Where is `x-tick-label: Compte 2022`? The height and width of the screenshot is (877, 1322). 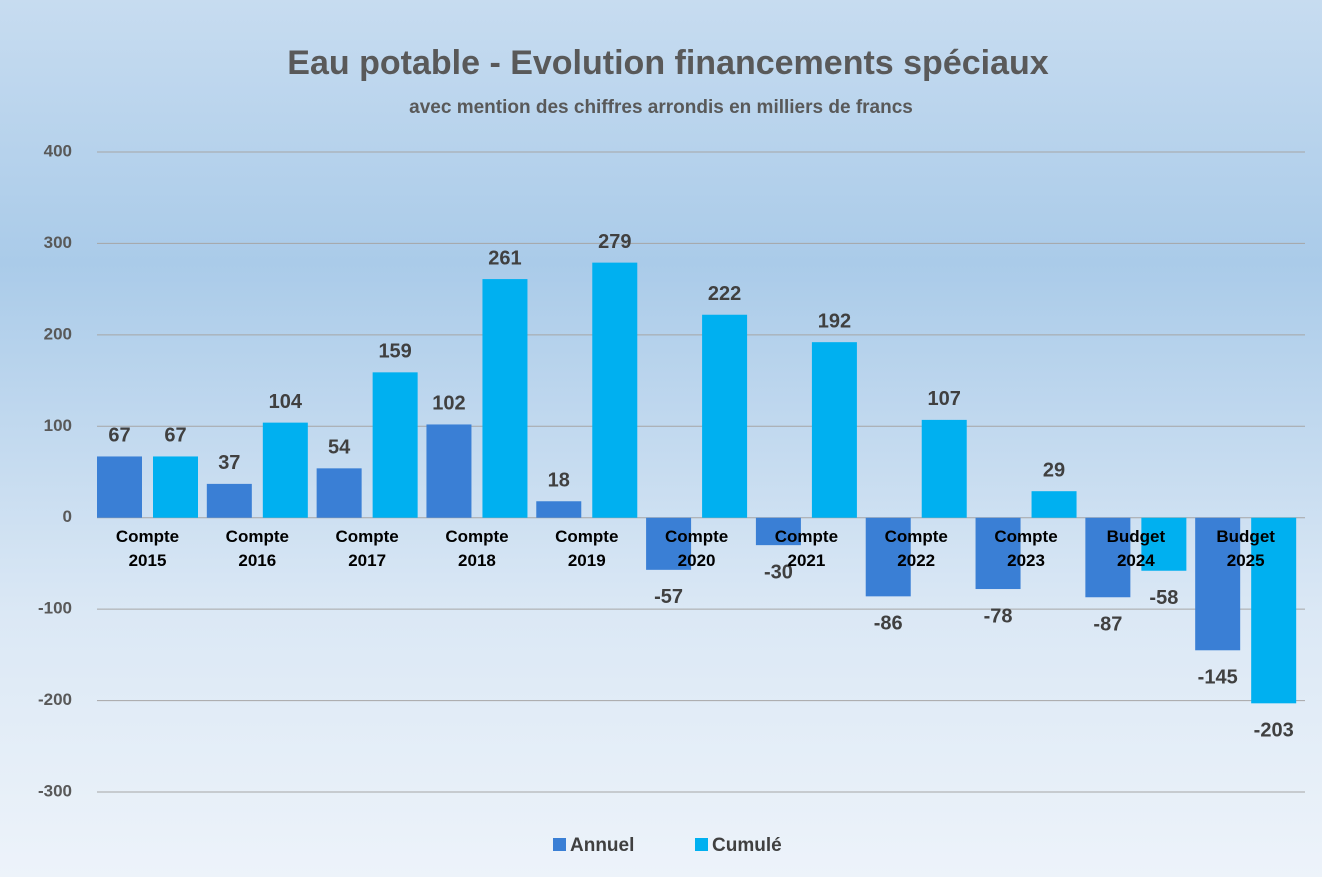
x-tick-label: Compte 2022 is located at coordinates (916, 548).